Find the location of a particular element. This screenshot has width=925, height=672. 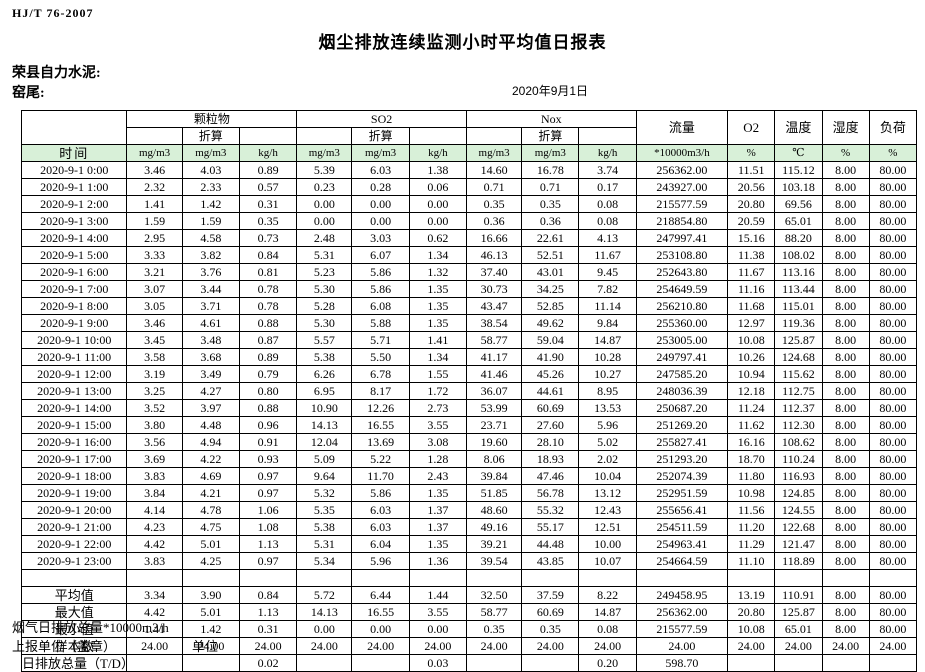

cell-nox-kgh: 5.02 is located at coordinates (607, 442).